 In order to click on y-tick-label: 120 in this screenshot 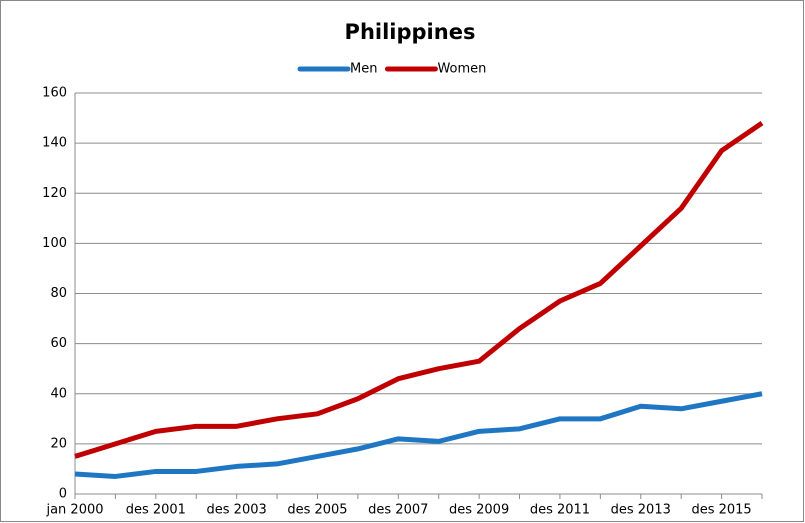, I will do `click(54, 193)`.